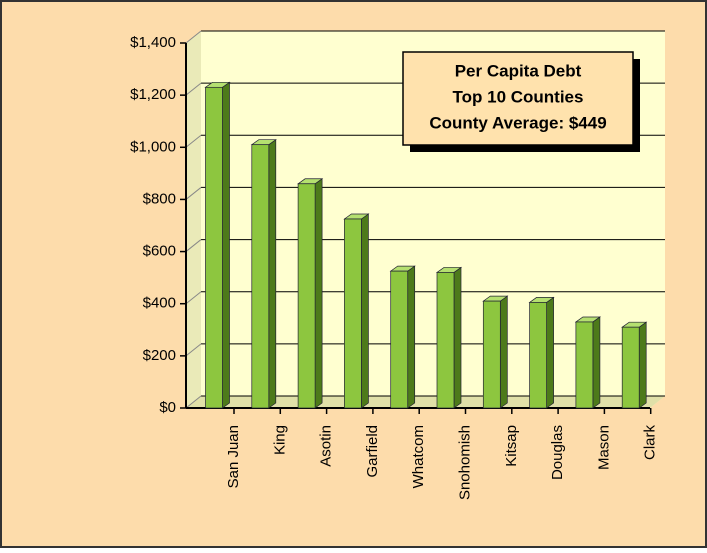  What do you see at coordinates (557, 452) in the screenshot?
I see `x-tick-label: Douglas` at bounding box center [557, 452].